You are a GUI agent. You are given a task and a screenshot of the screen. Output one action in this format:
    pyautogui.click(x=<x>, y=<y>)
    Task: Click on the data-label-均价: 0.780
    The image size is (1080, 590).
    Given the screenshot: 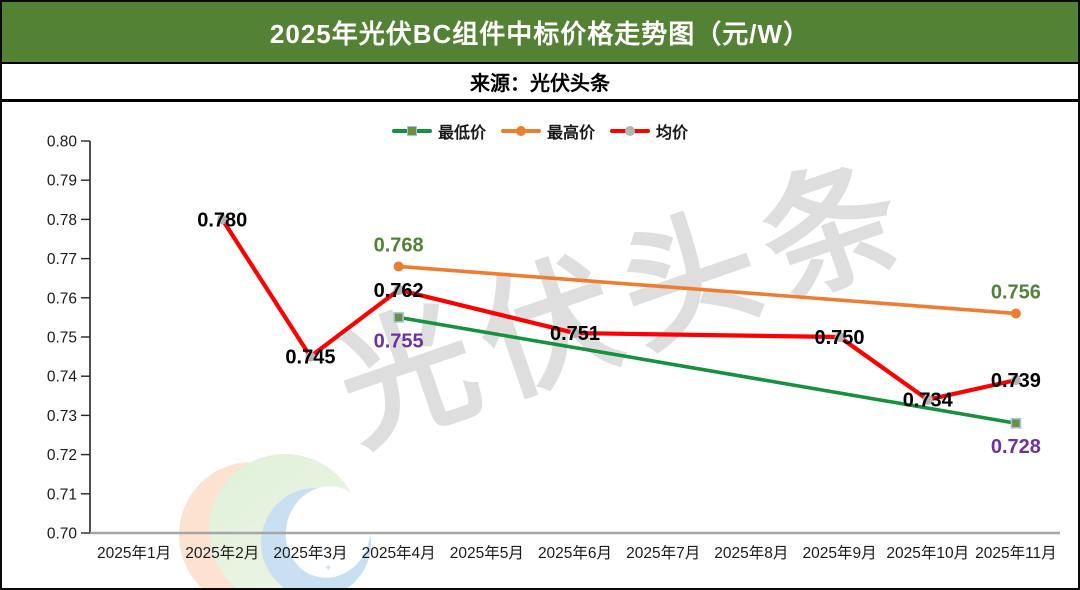 What is the action you would take?
    pyautogui.click(x=222, y=220)
    